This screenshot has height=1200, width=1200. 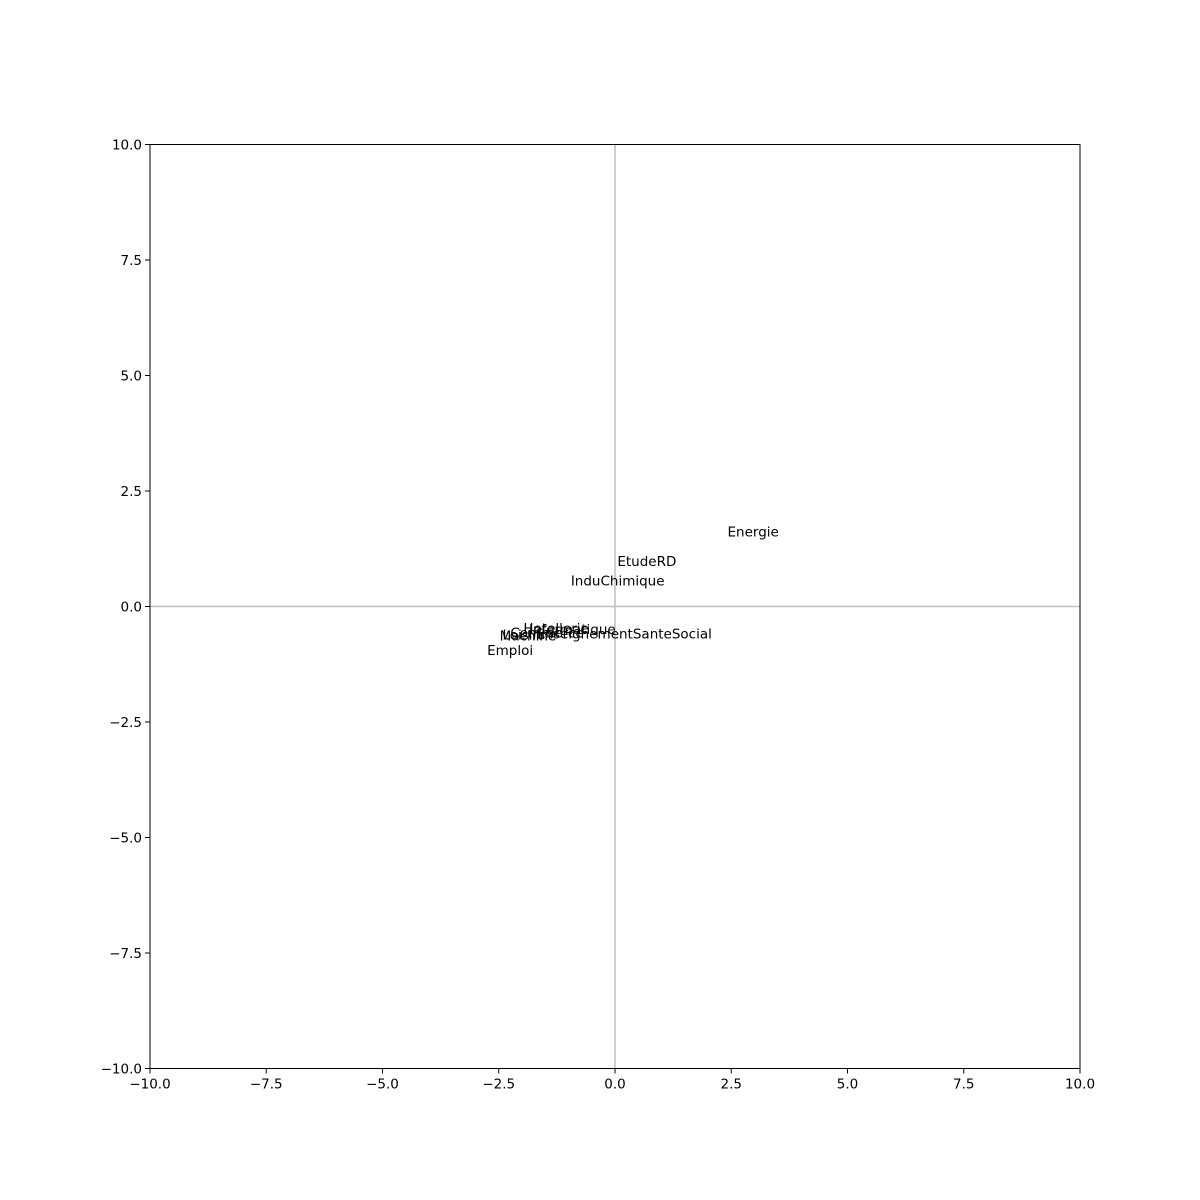 What do you see at coordinates (963, 1085) in the screenshot?
I see `x-tick-label: 7.5` at bounding box center [963, 1085].